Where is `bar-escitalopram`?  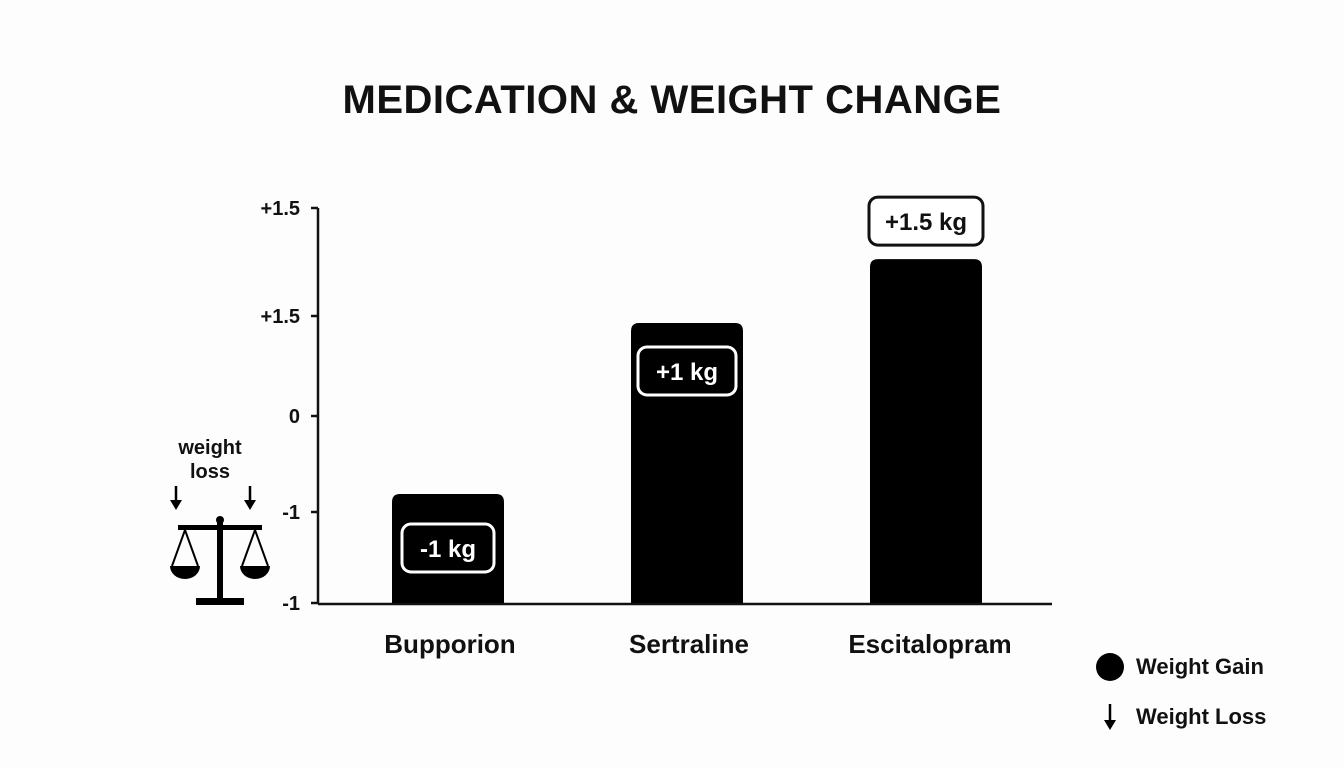
bar-escitalopram is located at coordinates (926, 431).